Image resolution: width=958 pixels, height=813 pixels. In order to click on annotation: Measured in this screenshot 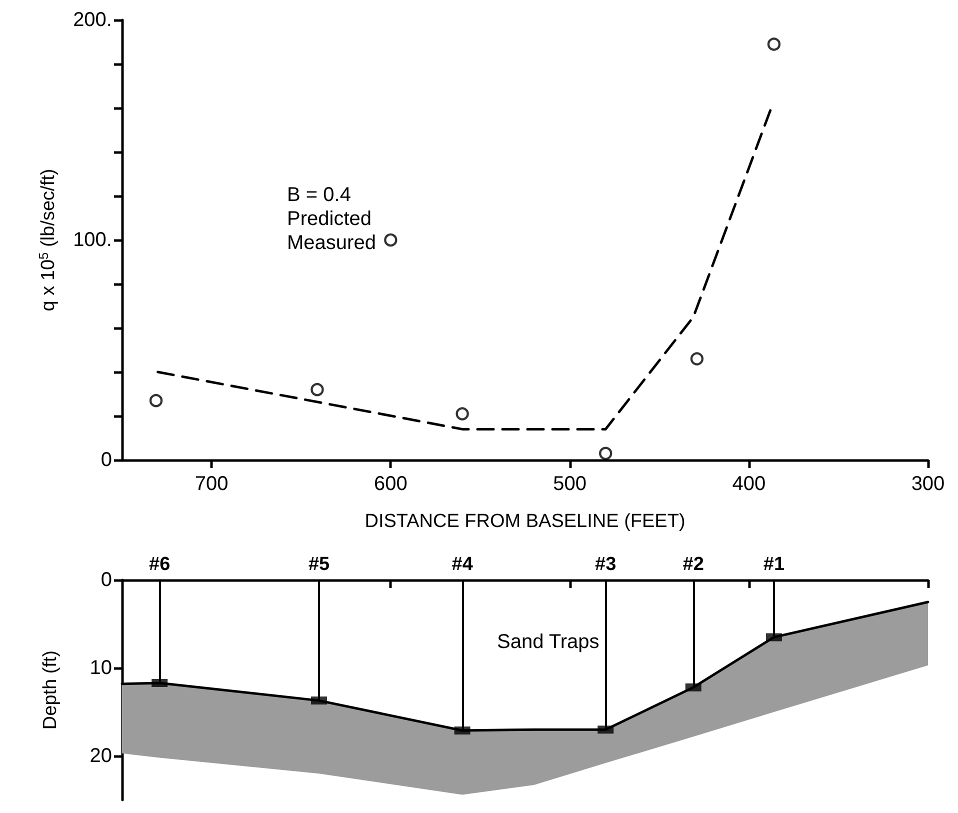, I will do `click(331, 243)`.